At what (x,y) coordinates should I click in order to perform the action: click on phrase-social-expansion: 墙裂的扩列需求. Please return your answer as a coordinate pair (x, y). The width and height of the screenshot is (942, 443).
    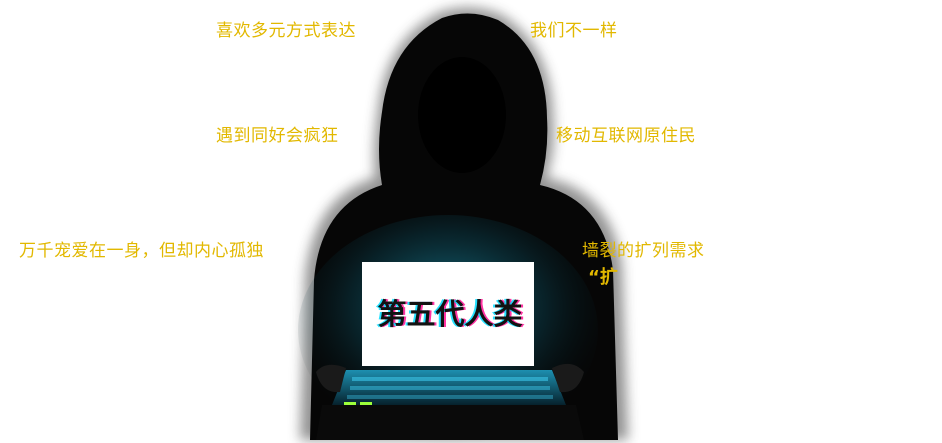
    Looking at the image, I should click on (643, 251).